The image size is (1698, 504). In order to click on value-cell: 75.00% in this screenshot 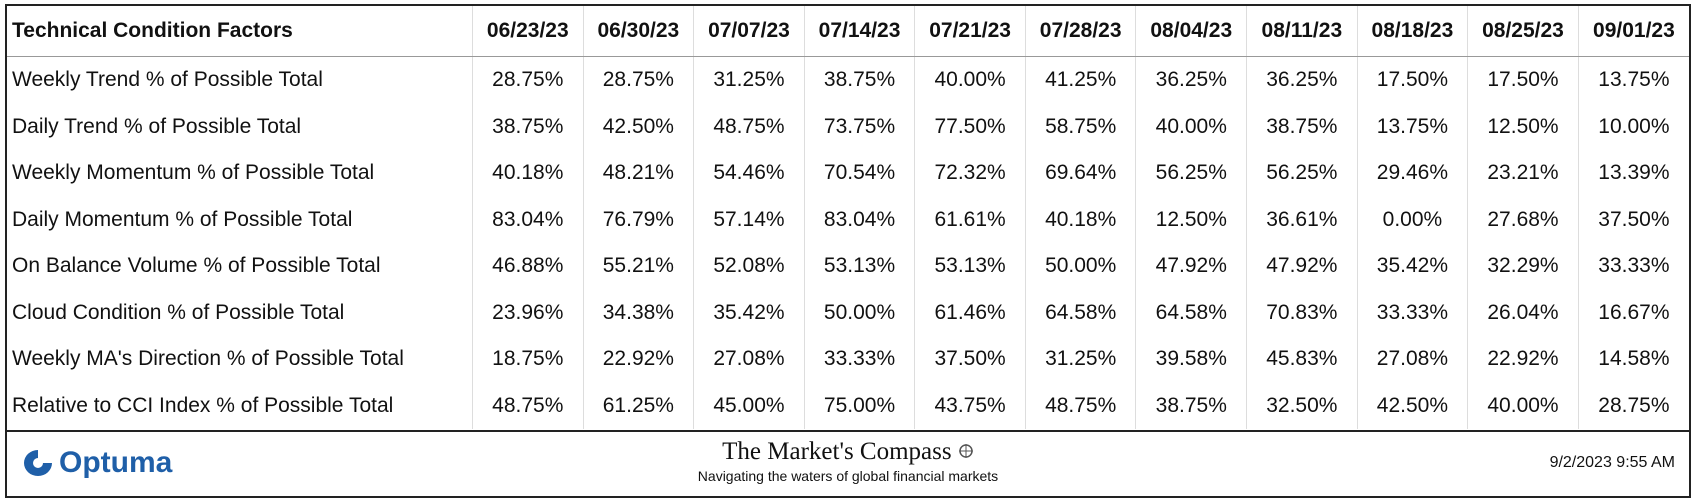, I will do `click(859, 405)`.